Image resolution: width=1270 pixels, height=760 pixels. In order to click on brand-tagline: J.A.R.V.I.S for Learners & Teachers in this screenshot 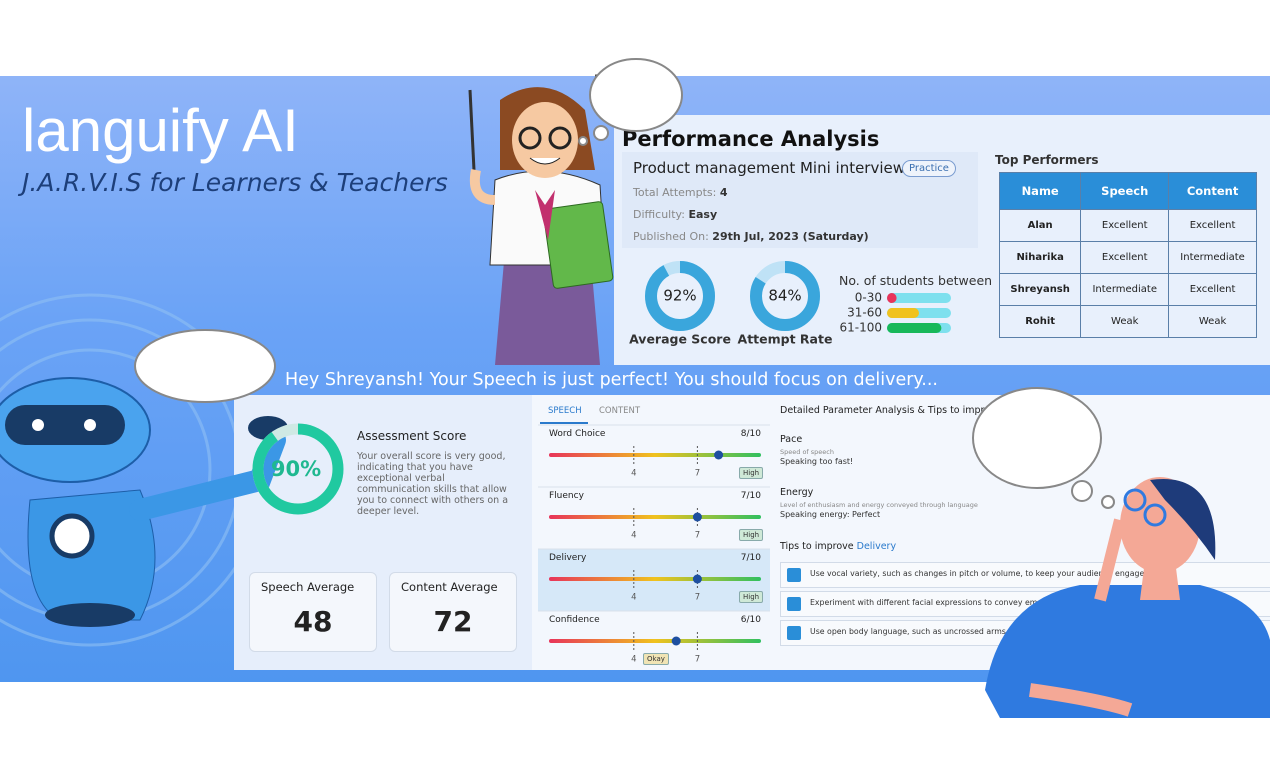, I will do `click(235, 182)`.